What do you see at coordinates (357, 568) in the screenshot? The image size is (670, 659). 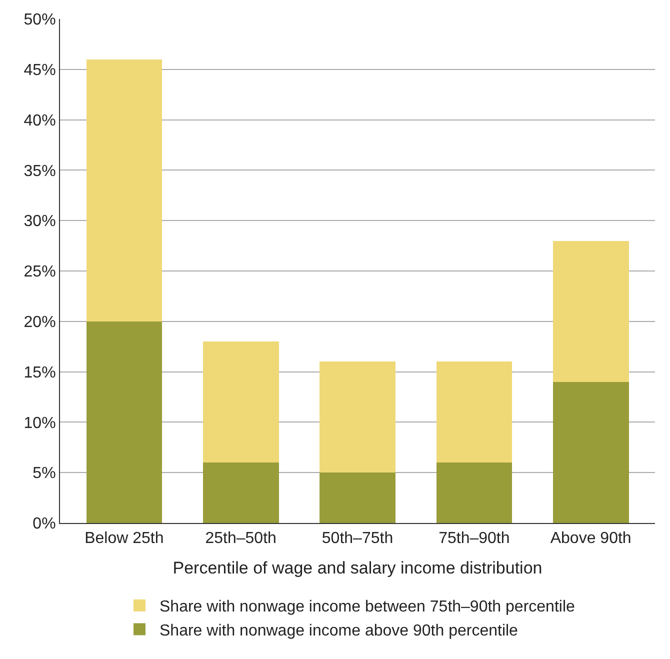 I see `x-axis-title: Percentile of wage and salary income distribution` at bounding box center [357, 568].